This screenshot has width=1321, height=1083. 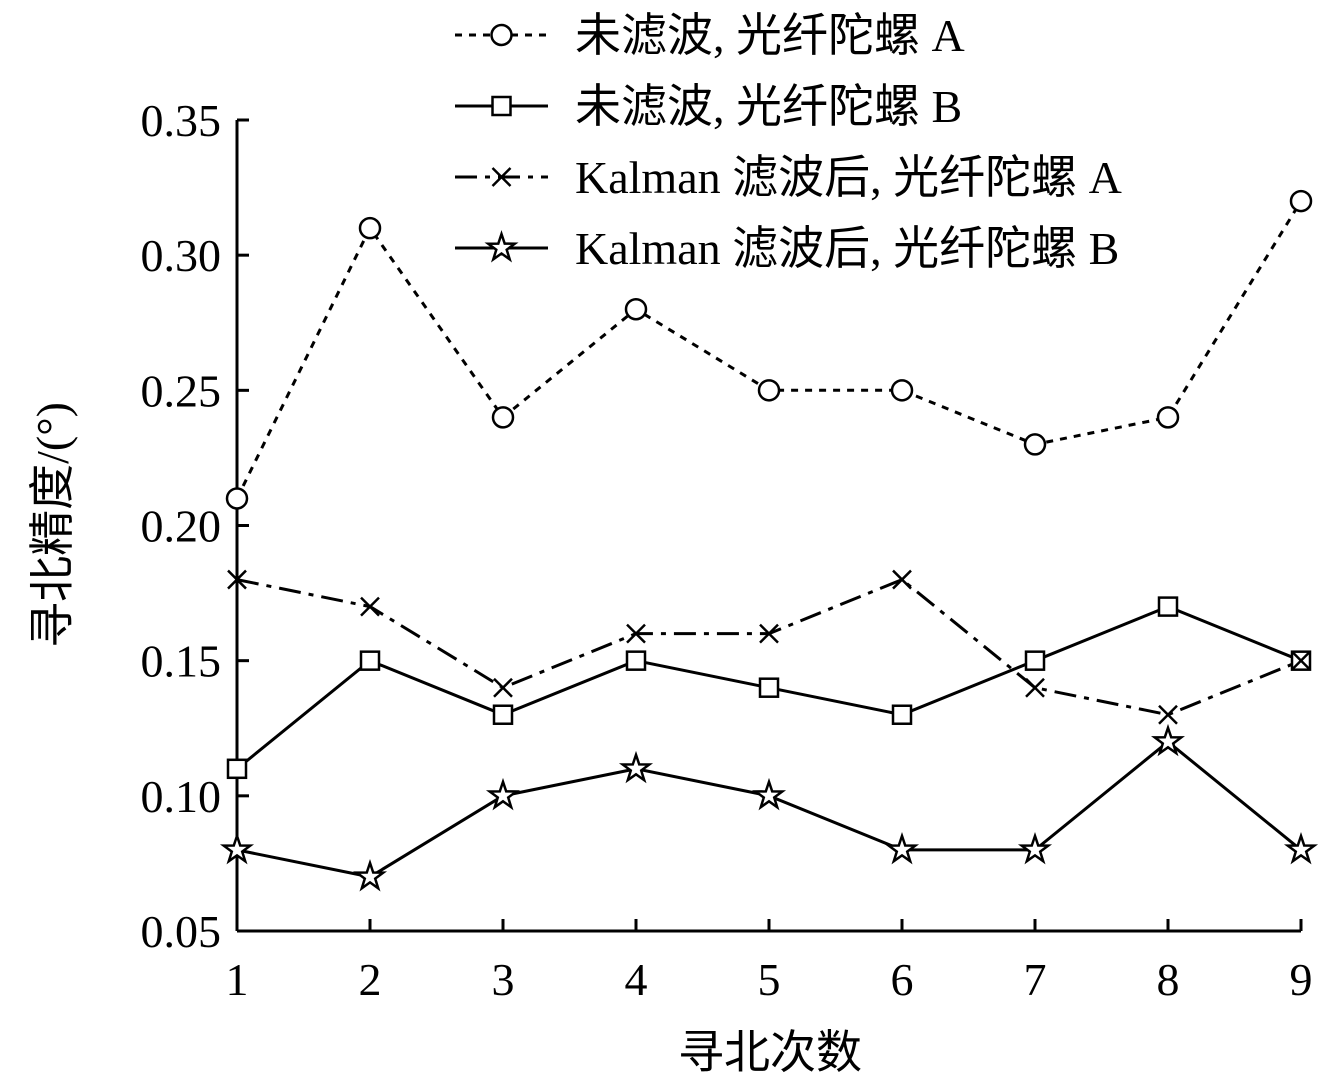 What do you see at coordinates (181, 661) in the screenshot?
I see `y-tick-label: 0.15` at bounding box center [181, 661].